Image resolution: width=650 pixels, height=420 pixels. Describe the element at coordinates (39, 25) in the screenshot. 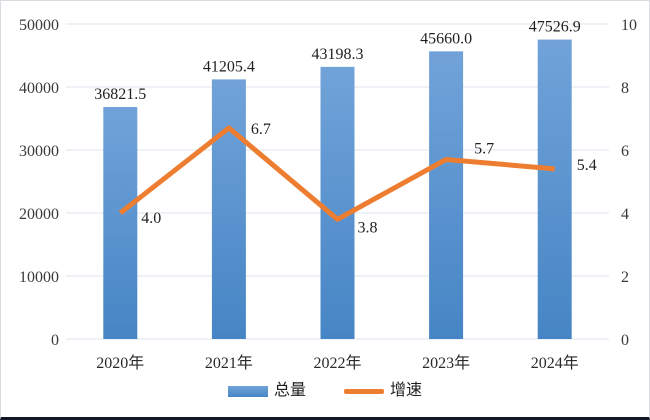

I see `left-axis-tick: 50000` at that location.